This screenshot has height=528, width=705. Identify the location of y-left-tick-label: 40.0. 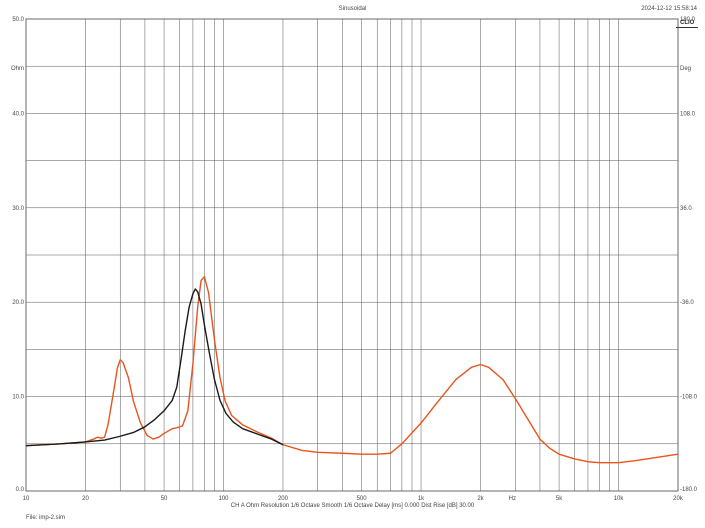
(18, 114).